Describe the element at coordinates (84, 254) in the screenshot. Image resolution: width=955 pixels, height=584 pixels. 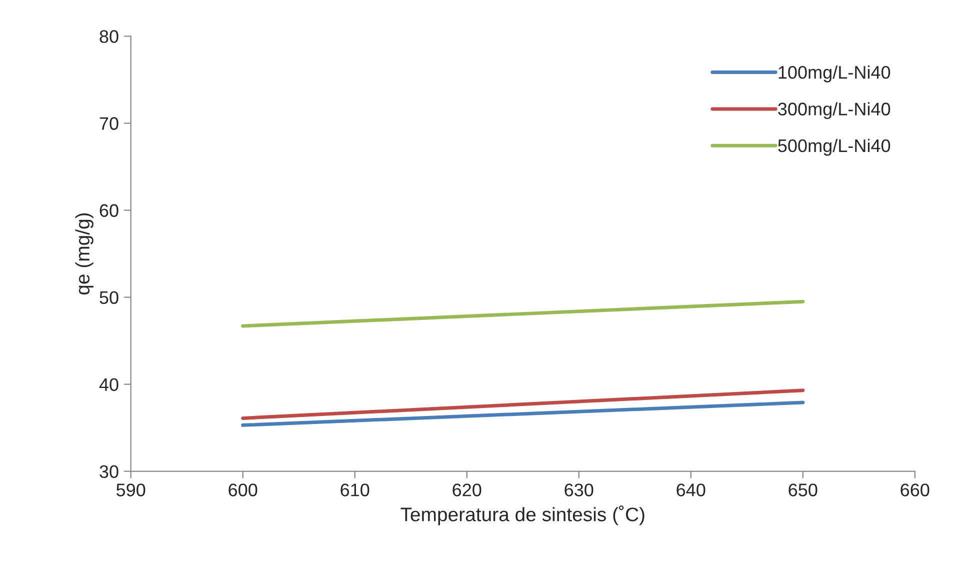
I see `y-axis-title: qe (mg/g)` at that location.